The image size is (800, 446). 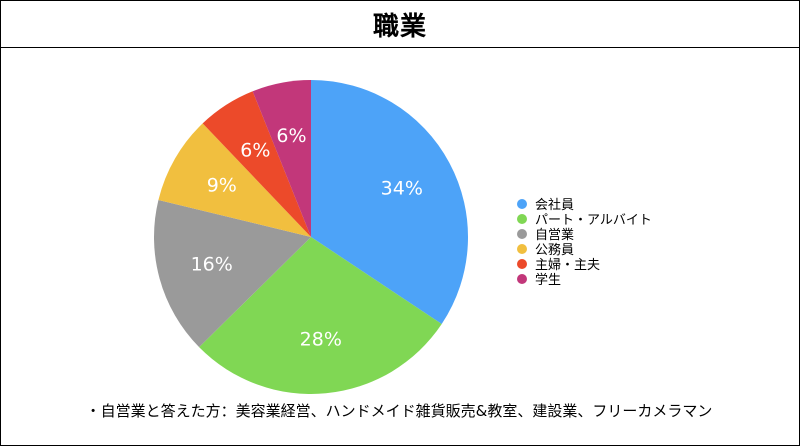 I want to click on legend-item: パート・アルバイト, so click(x=584, y=219).